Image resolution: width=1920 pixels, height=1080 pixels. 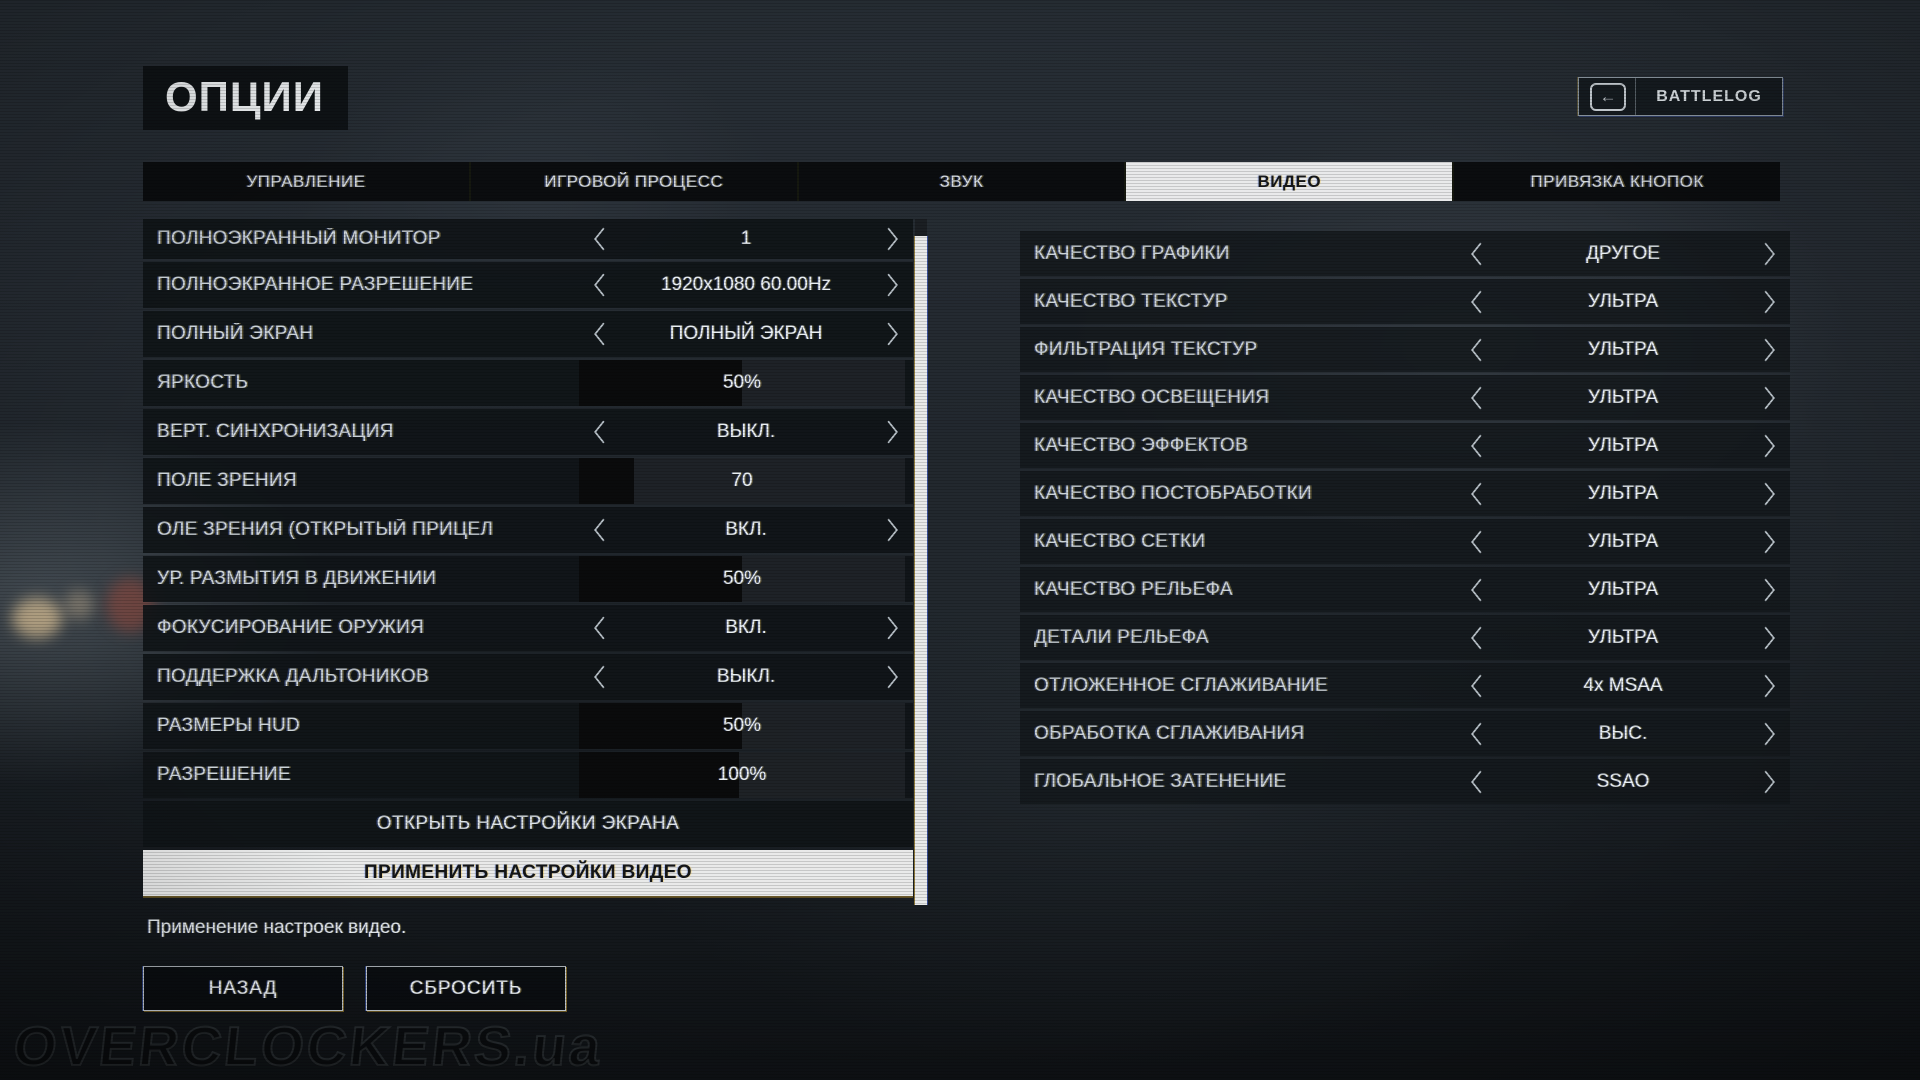 What do you see at coordinates (1405, 589) in the screenshot?
I see `setting-row-terrain-quality: КАЧЕСТВО РЕЛЬЕФА УЛЬТРА` at bounding box center [1405, 589].